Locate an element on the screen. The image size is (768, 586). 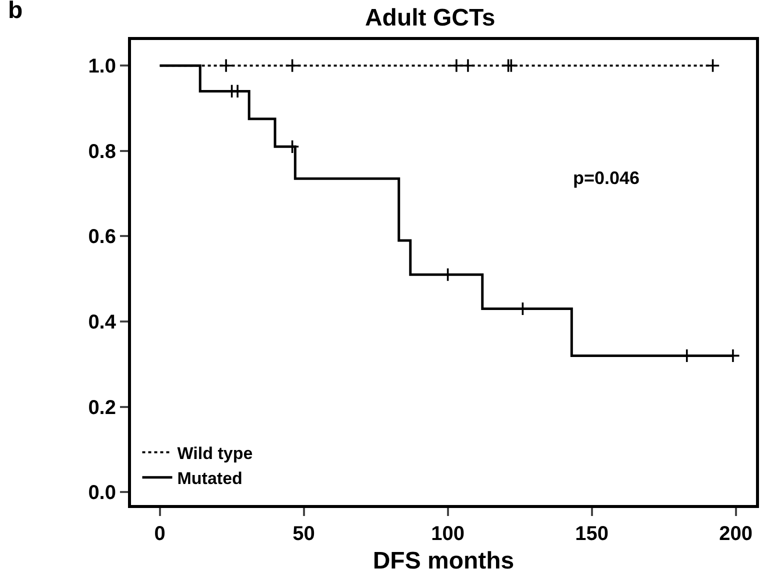
x-tick-label: 100 is located at coordinates (448, 534).